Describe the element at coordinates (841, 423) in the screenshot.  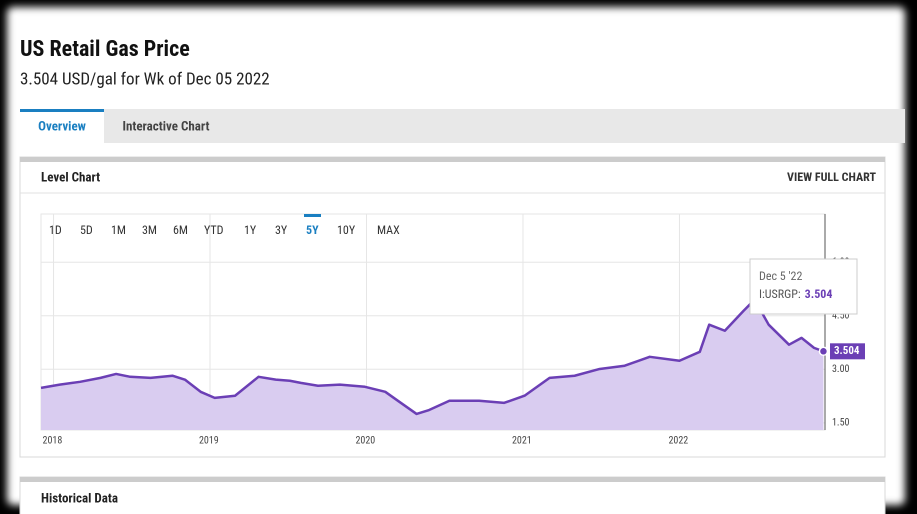
I see `y-tick-label: 1.50` at that location.